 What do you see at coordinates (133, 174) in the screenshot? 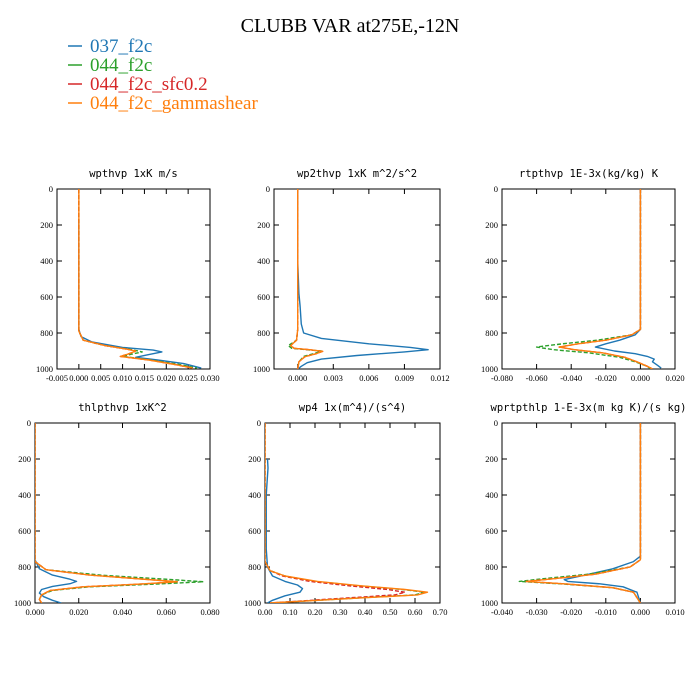
I see `panel-title: wpthvp 1xK m/s` at bounding box center [133, 174].